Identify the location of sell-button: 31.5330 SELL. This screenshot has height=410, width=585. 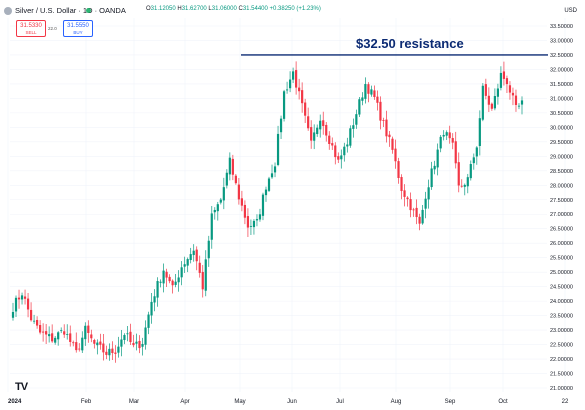
(31, 28).